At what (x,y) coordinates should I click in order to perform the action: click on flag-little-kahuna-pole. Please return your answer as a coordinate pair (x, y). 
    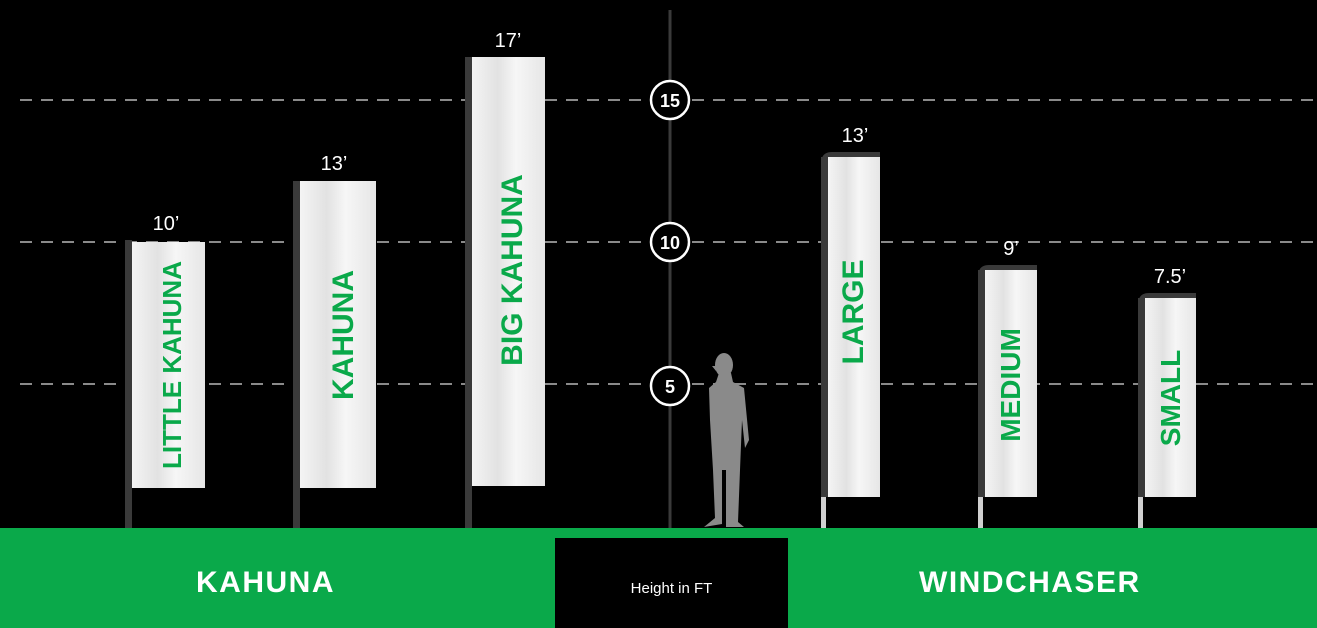
    Looking at the image, I should click on (128, 384).